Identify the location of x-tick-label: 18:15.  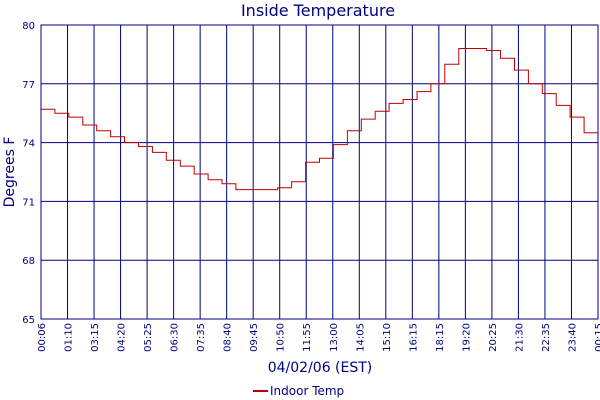
(440, 337).